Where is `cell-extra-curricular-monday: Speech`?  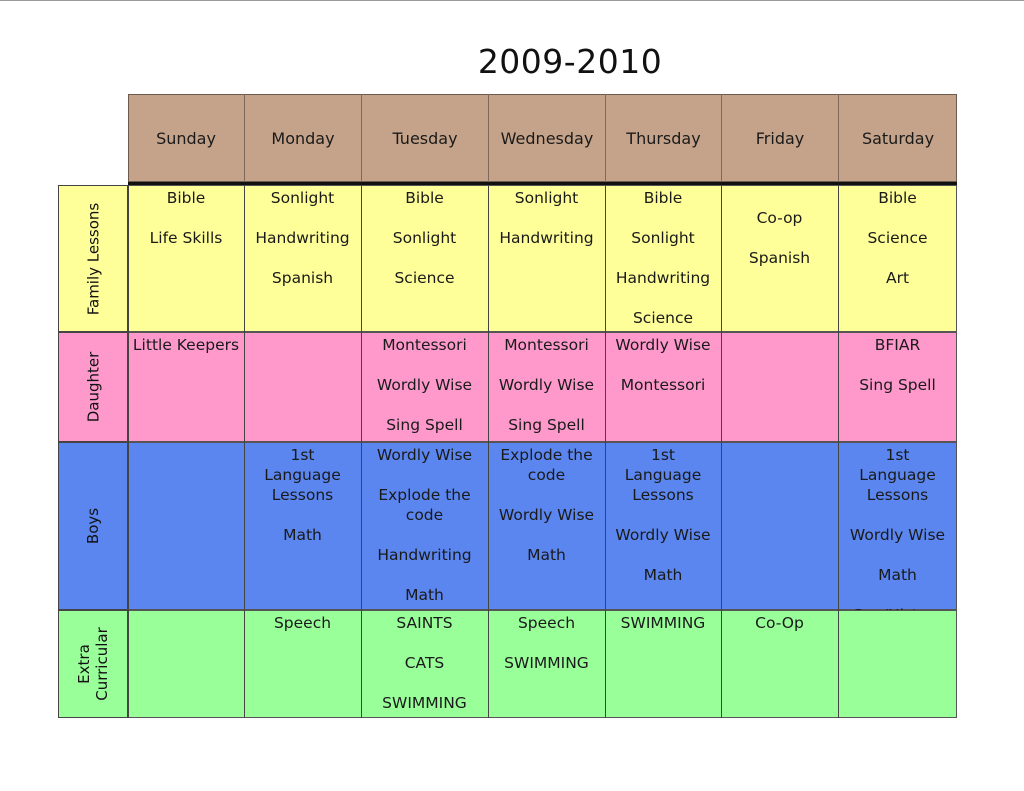 cell-extra-curricular-monday: Speech is located at coordinates (302, 664).